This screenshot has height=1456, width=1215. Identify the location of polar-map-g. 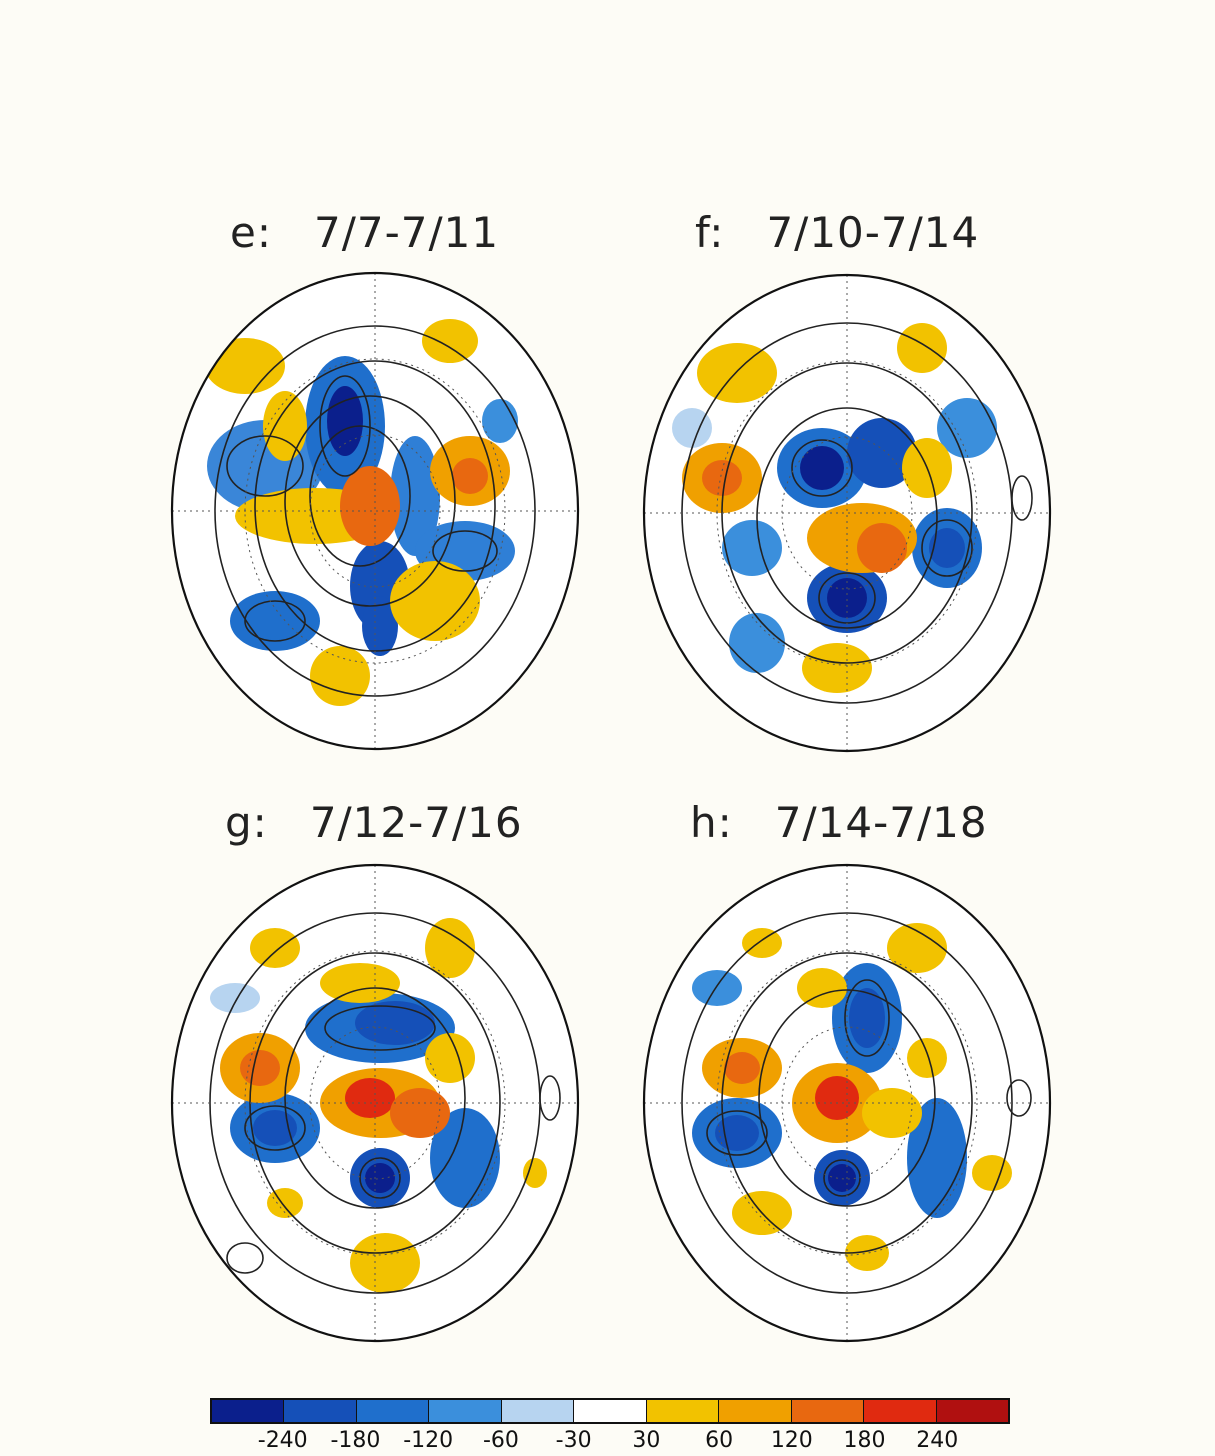
(375, 1103).